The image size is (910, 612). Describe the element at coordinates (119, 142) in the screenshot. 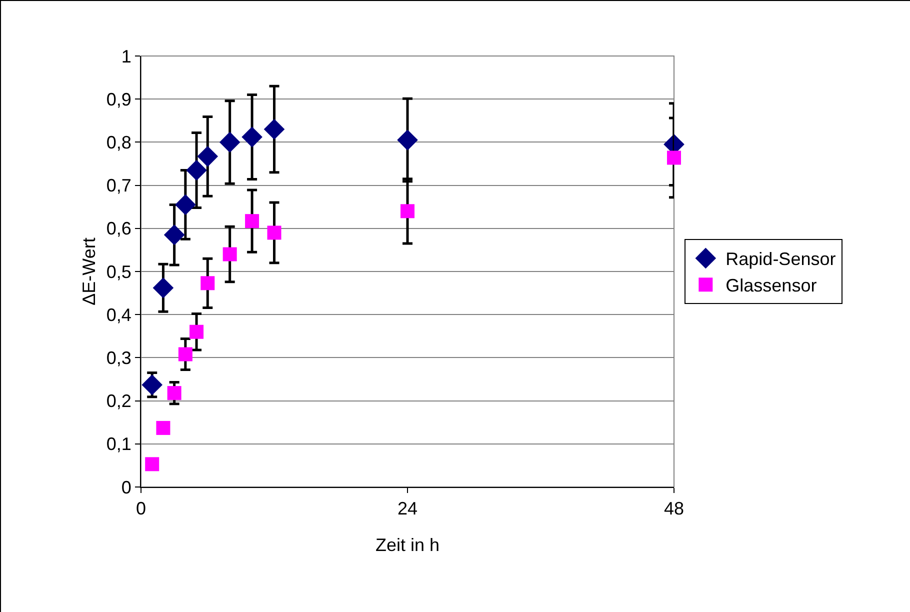

I see `y-tick-label: 0,8` at that location.